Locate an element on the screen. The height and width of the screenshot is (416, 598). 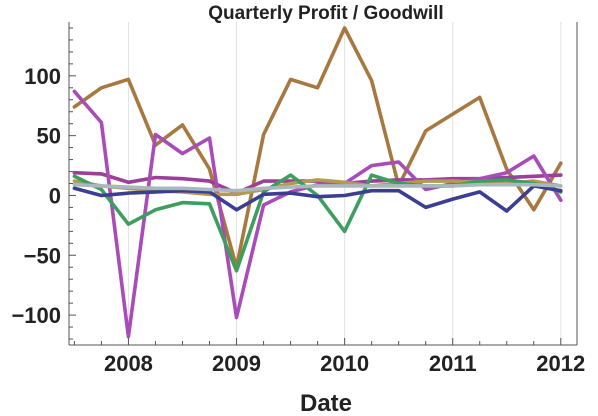
x-tick-label: 2012 is located at coordinates (560, 363).